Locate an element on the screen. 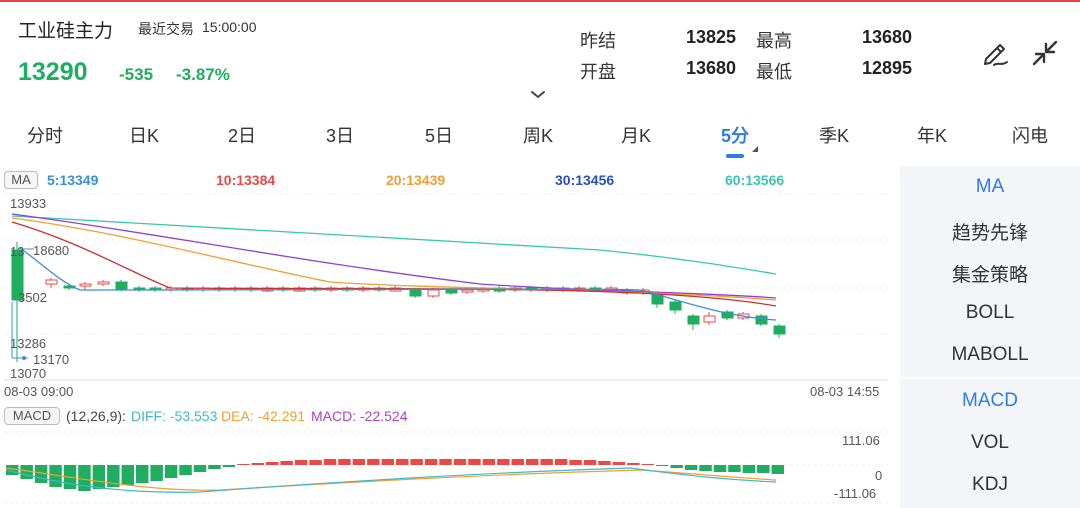 This screenshot has height=508, width=1080. ma10-value: 10:13384 is located at coordinates (246, 180).